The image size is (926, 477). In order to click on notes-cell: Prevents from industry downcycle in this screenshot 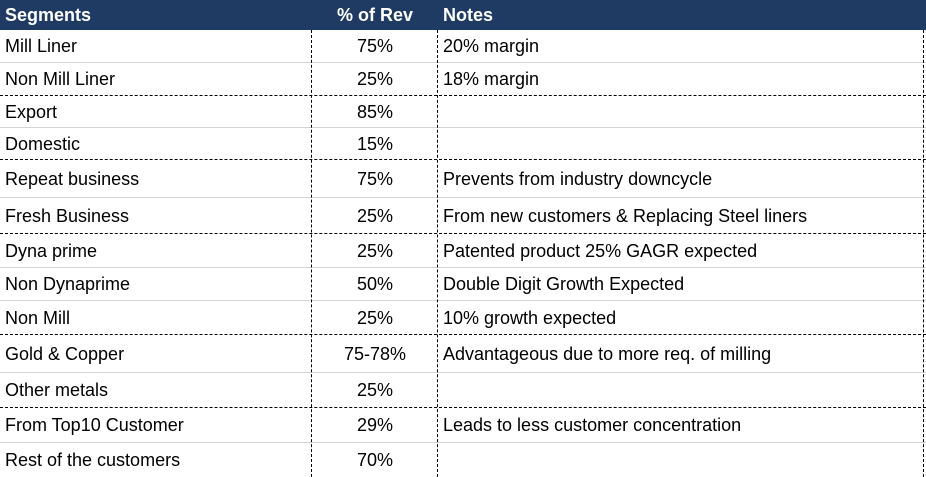, I will do `click(578, 178)`.